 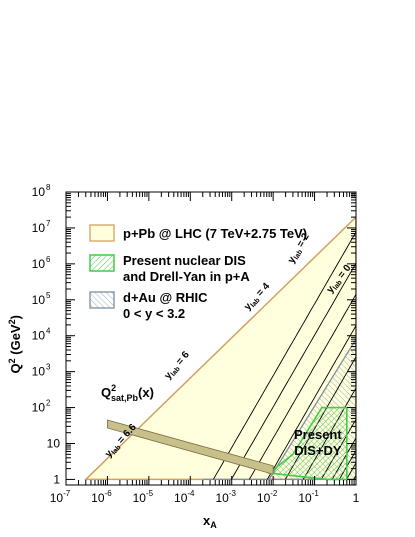 I want to click on x-tick-label: 10⁻⁶, so click(x=101, y=497).